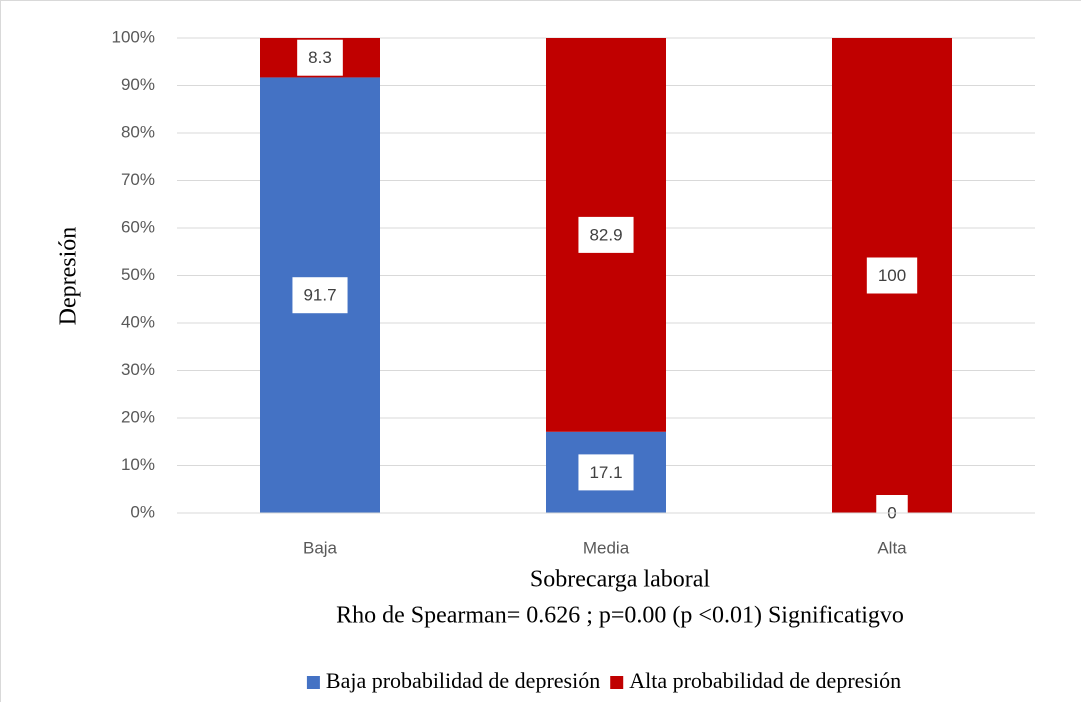 The height and width of the screenshot is (702, 1081). I want to click on data-label: 100, so click(892, 275).